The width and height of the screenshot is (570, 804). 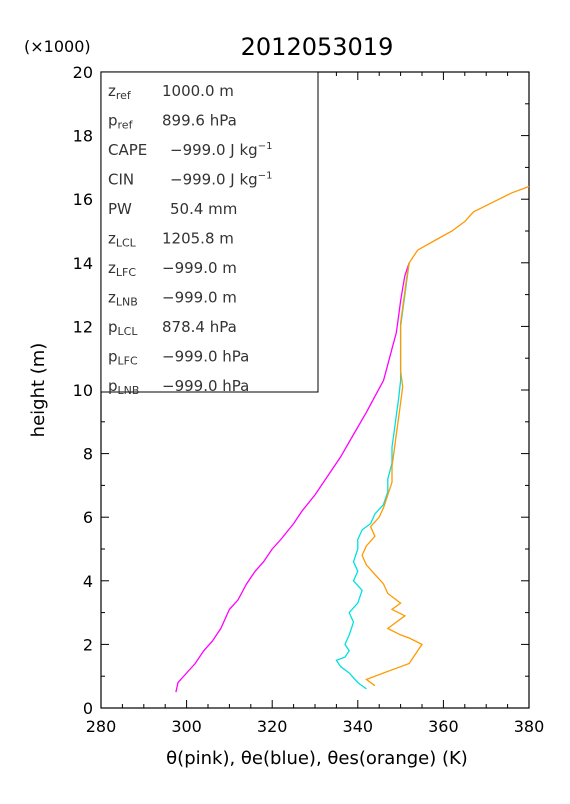 I want to click on info-row: CAPE −999.0 J kg−1, so click(x=190, y=150).